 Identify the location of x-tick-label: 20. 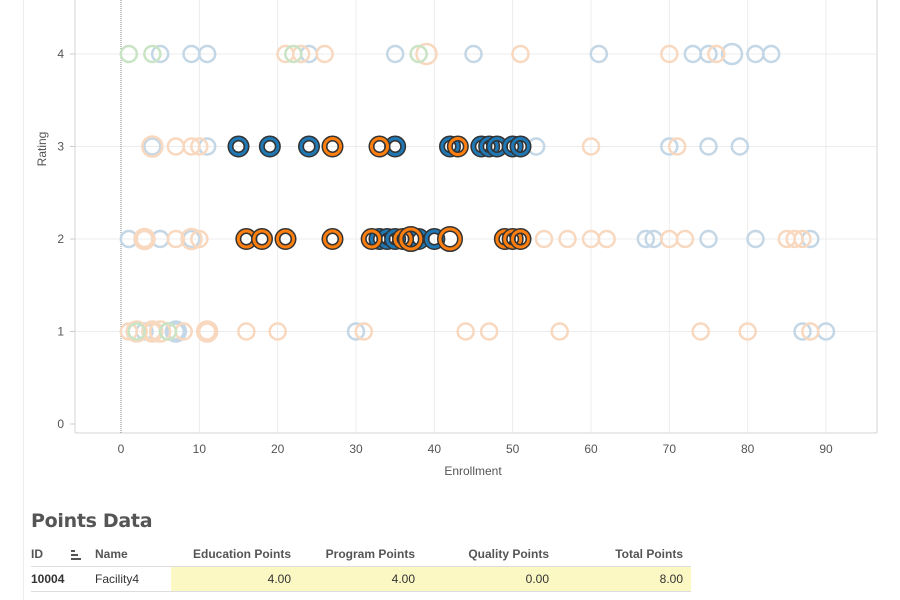
(278, 449).